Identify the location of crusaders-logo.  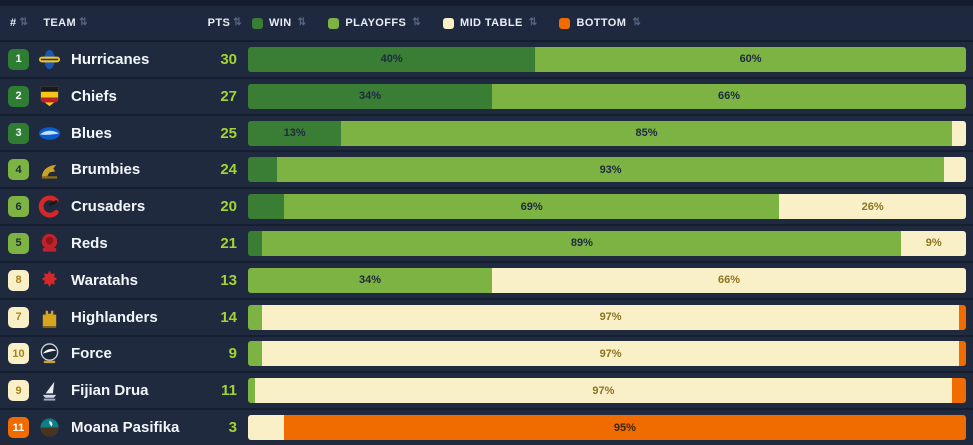
(49, 207).